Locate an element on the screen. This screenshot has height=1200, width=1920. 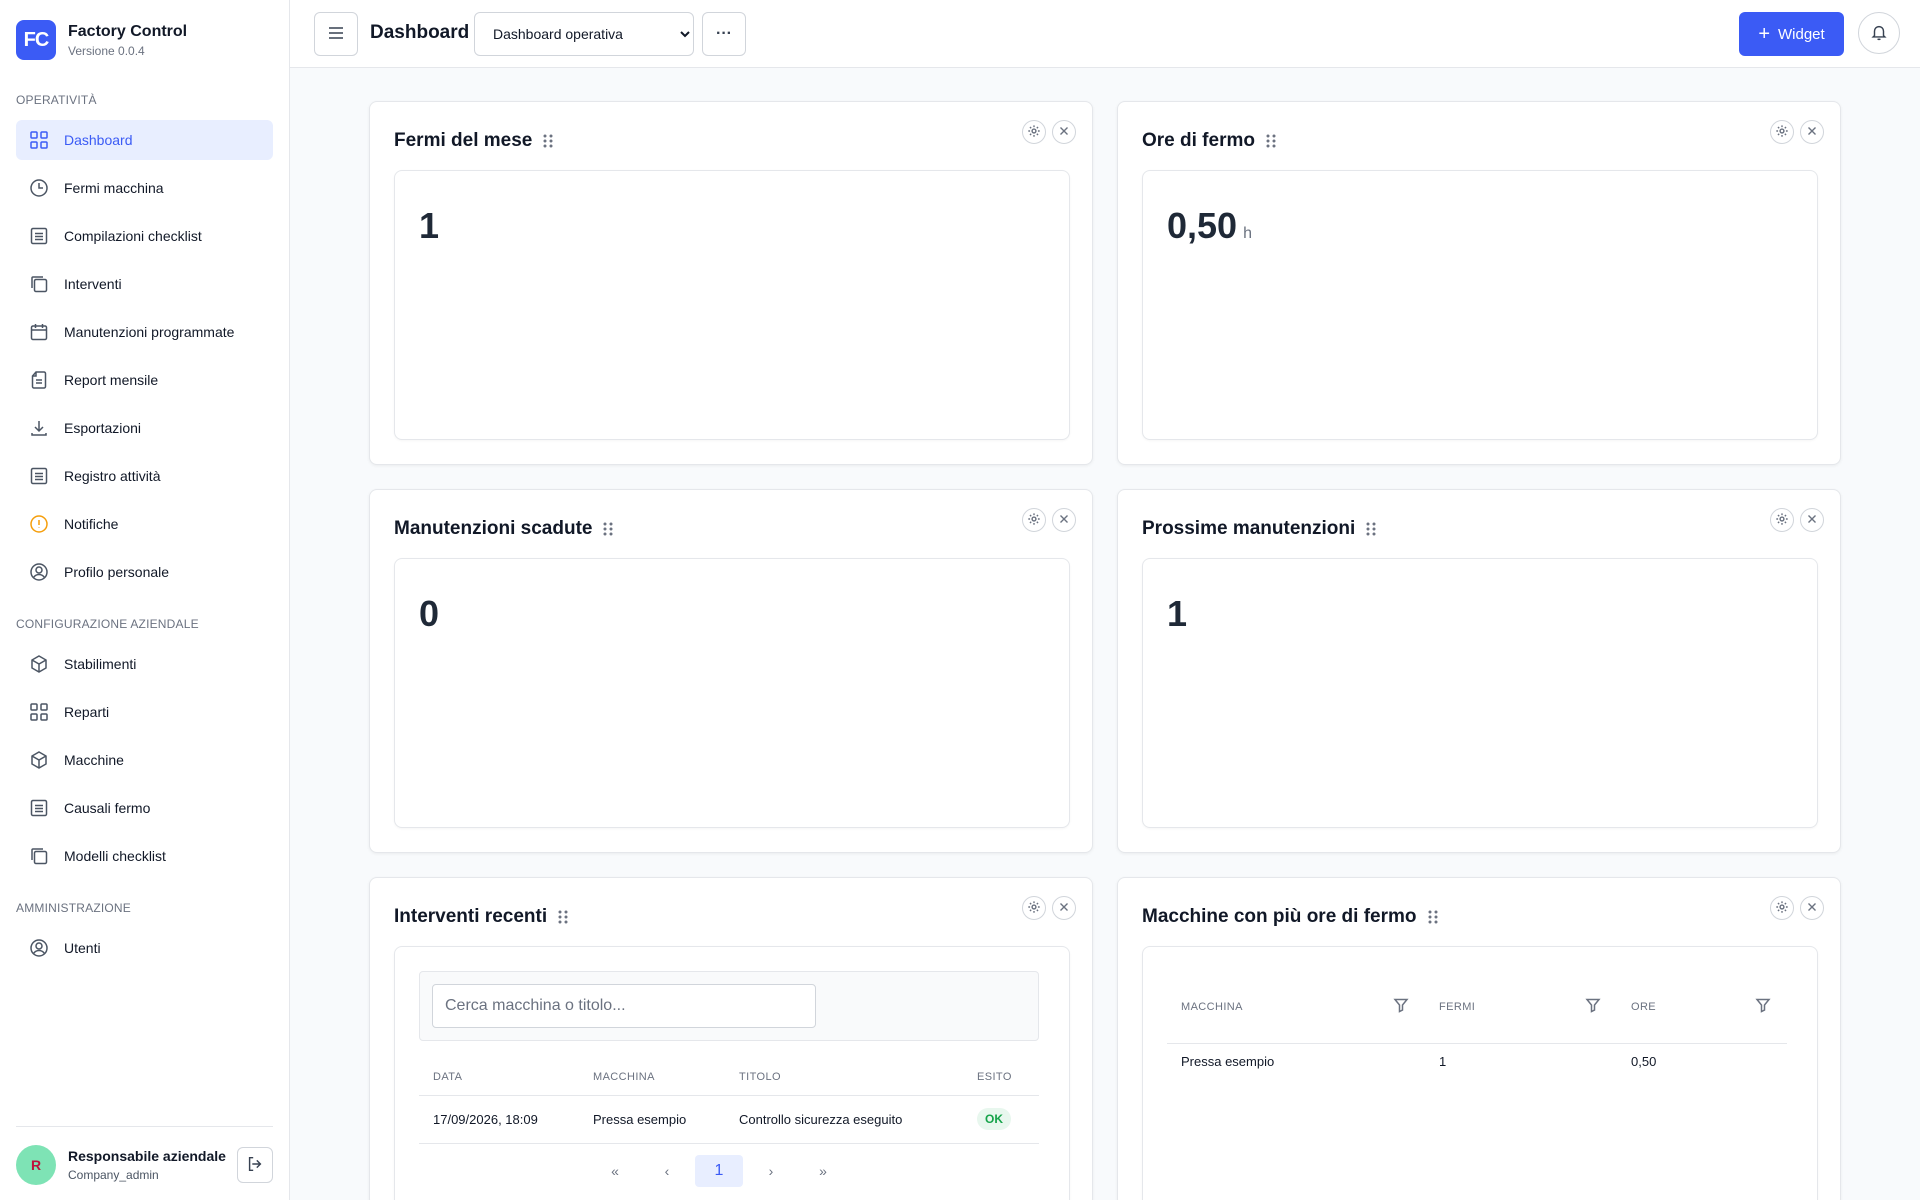
menu-toggle-button is located at coordinates (336, 34).